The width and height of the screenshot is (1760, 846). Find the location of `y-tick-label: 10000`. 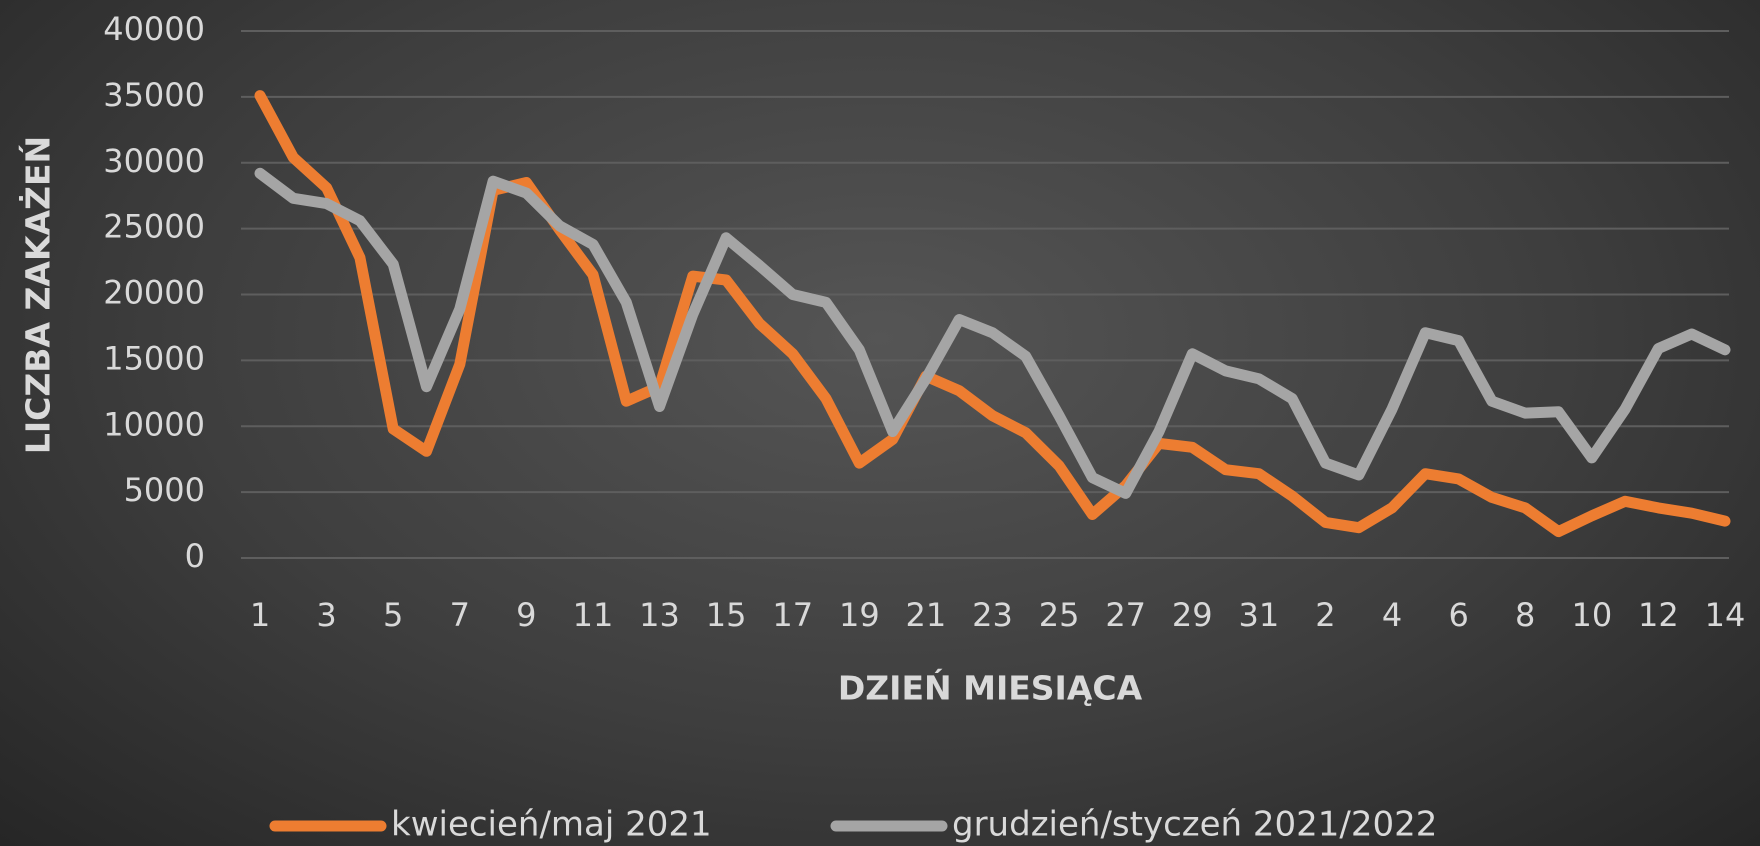

y-tick-label: 10000 is located at coordinates (154, 424).